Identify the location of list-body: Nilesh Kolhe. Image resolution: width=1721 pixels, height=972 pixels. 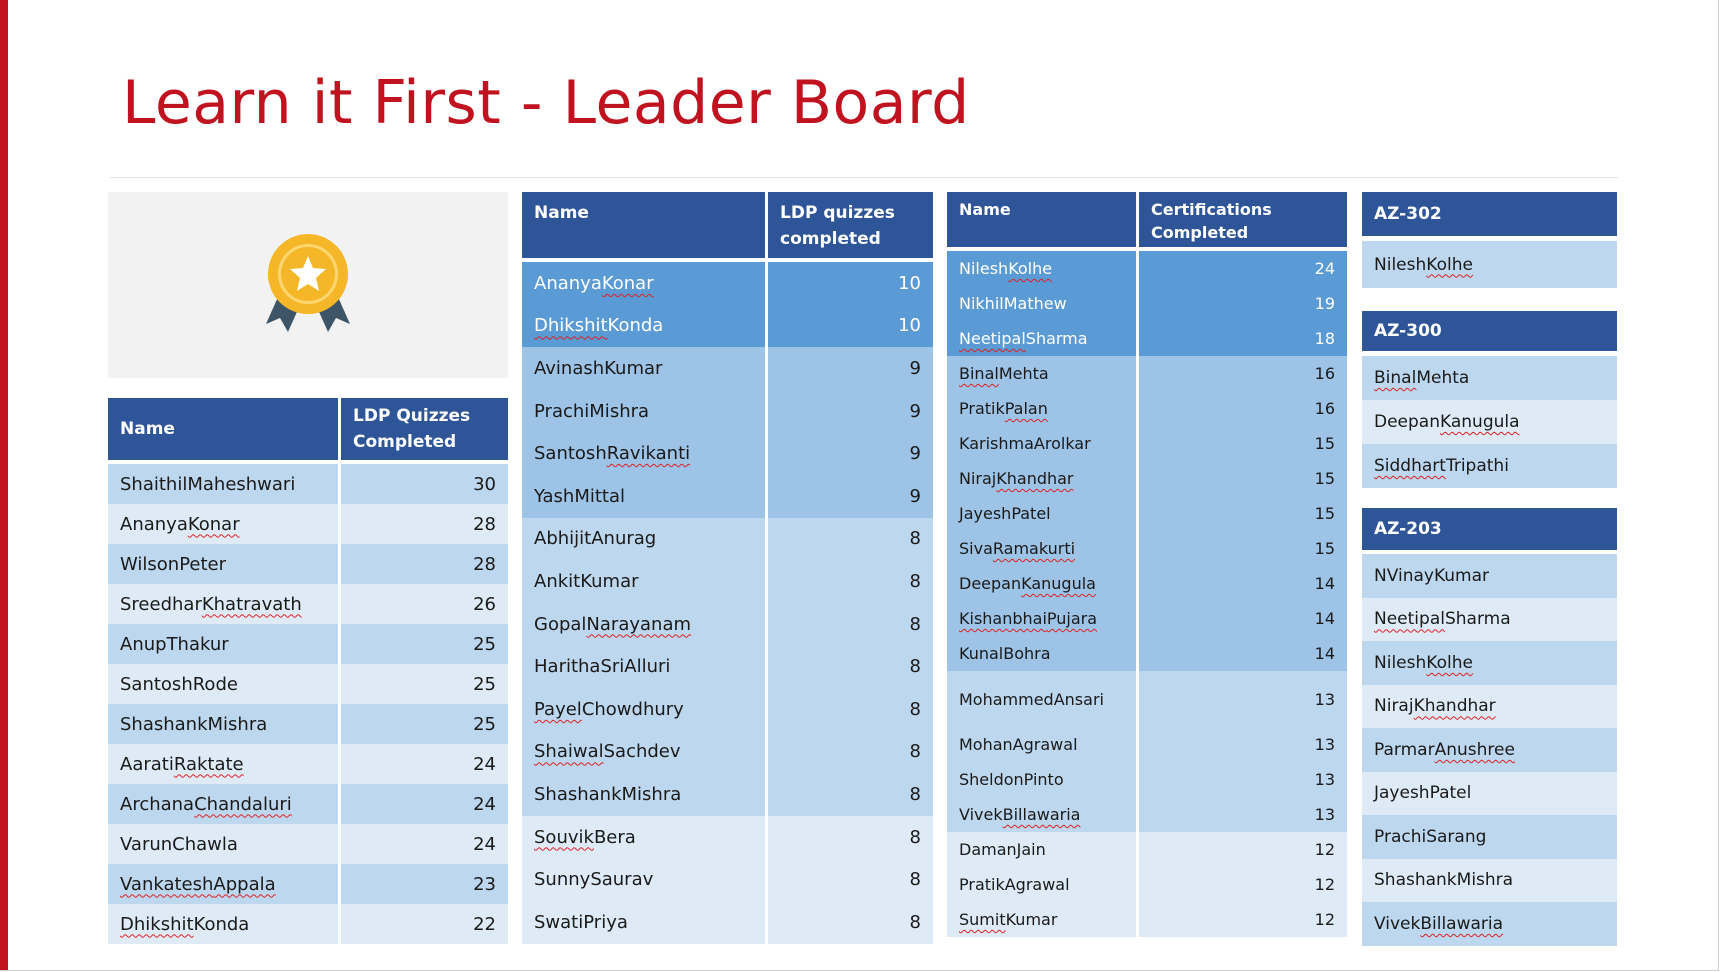
(1489, 266).